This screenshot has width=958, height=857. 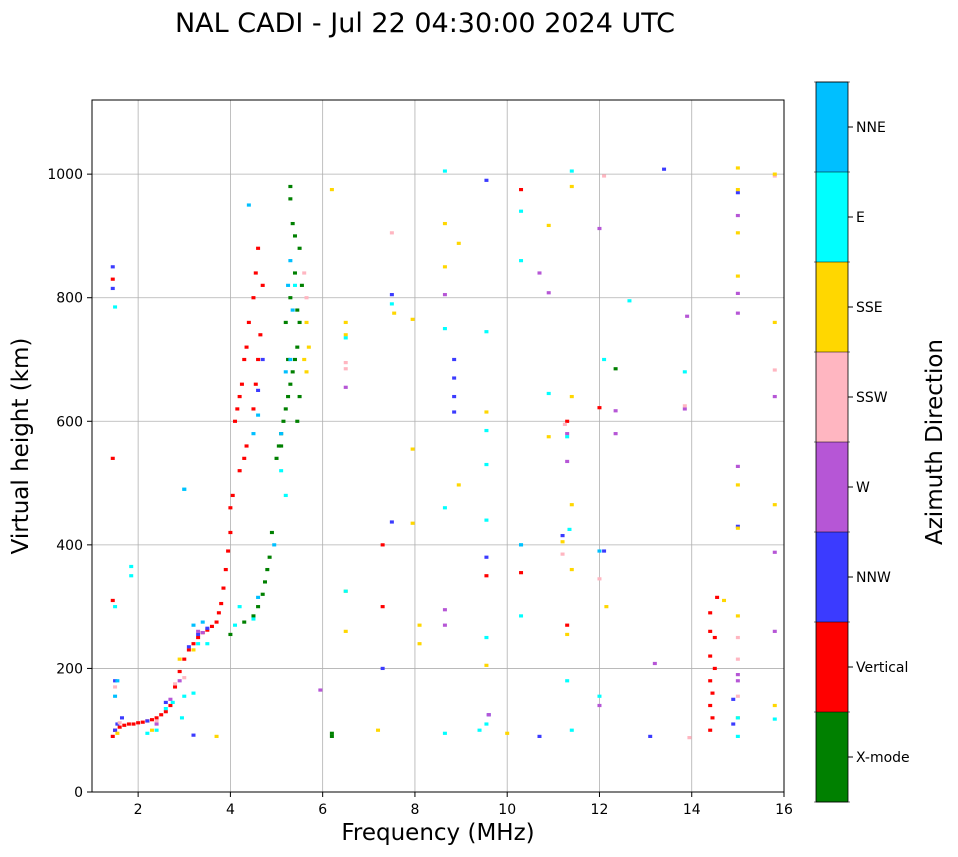 What do you see at coordinates (832, 397) in the screenshot?
I see `colorbar-swatch-ssw` at bounding box center [832, 397].